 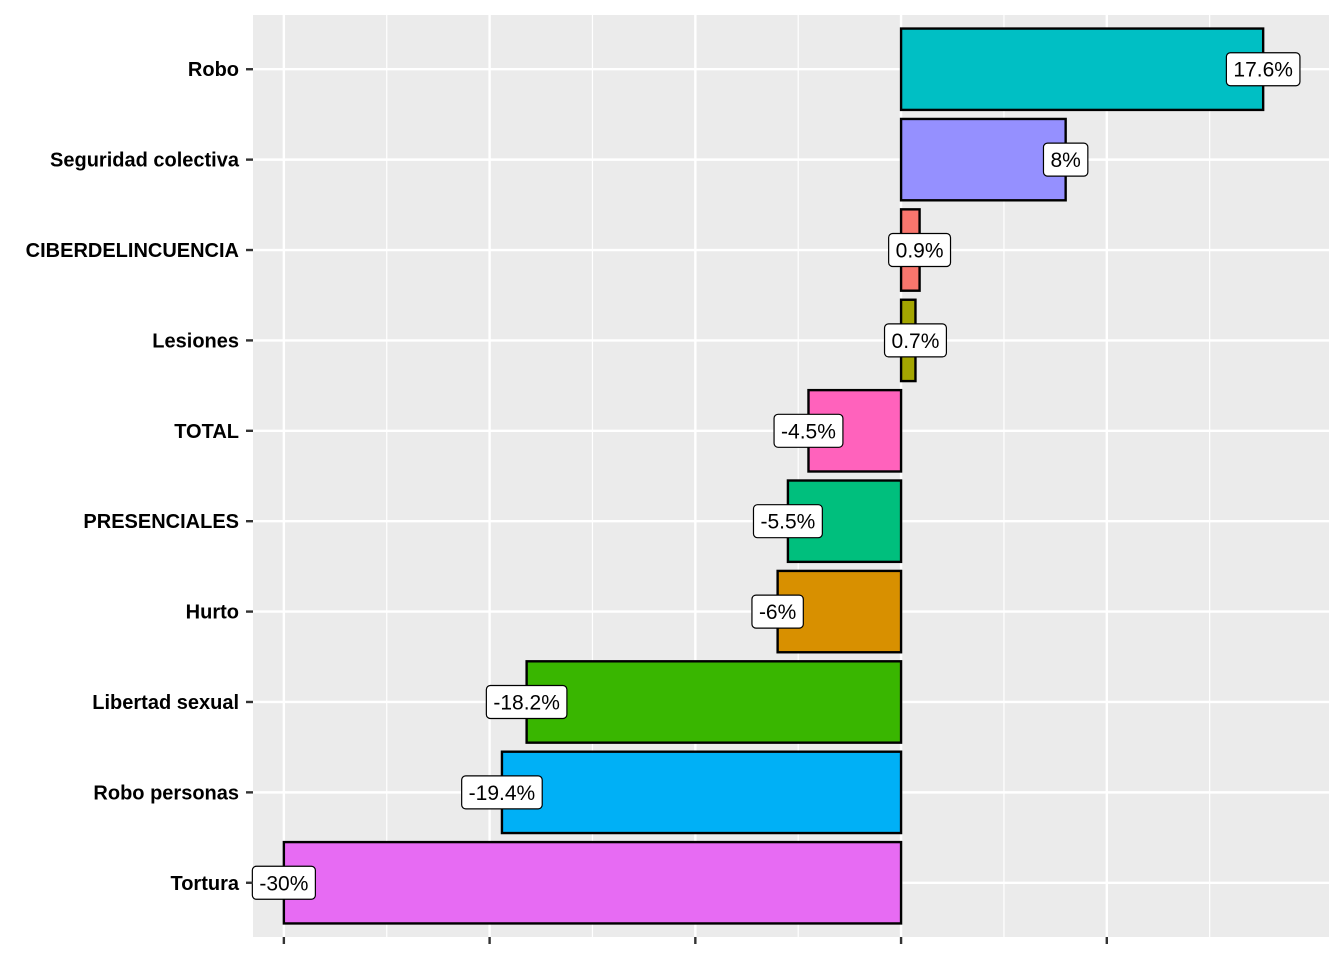 What do you see at coordinates (983, 159) in the screenshot?
I see `bar-seguridad-colectiva` at bounding box center [983, 159].